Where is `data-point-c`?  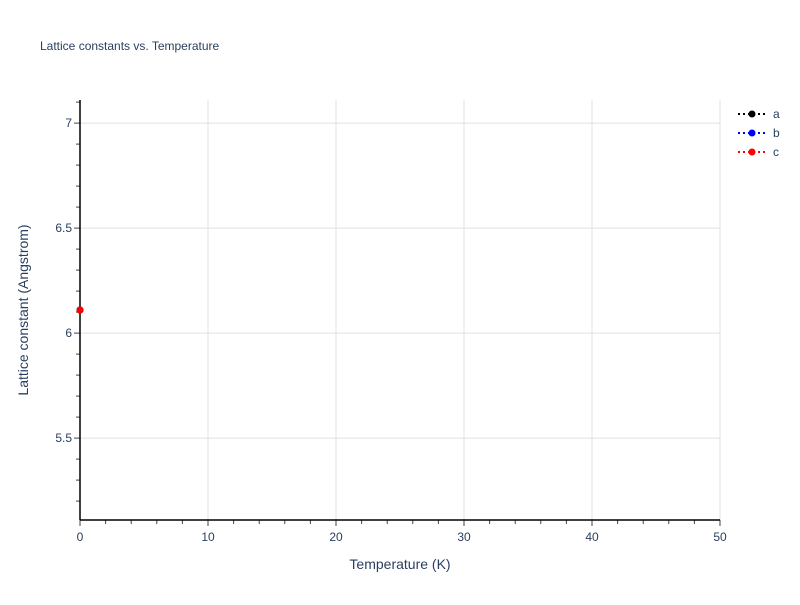
data-point-c is located at coordinates (80, 310).